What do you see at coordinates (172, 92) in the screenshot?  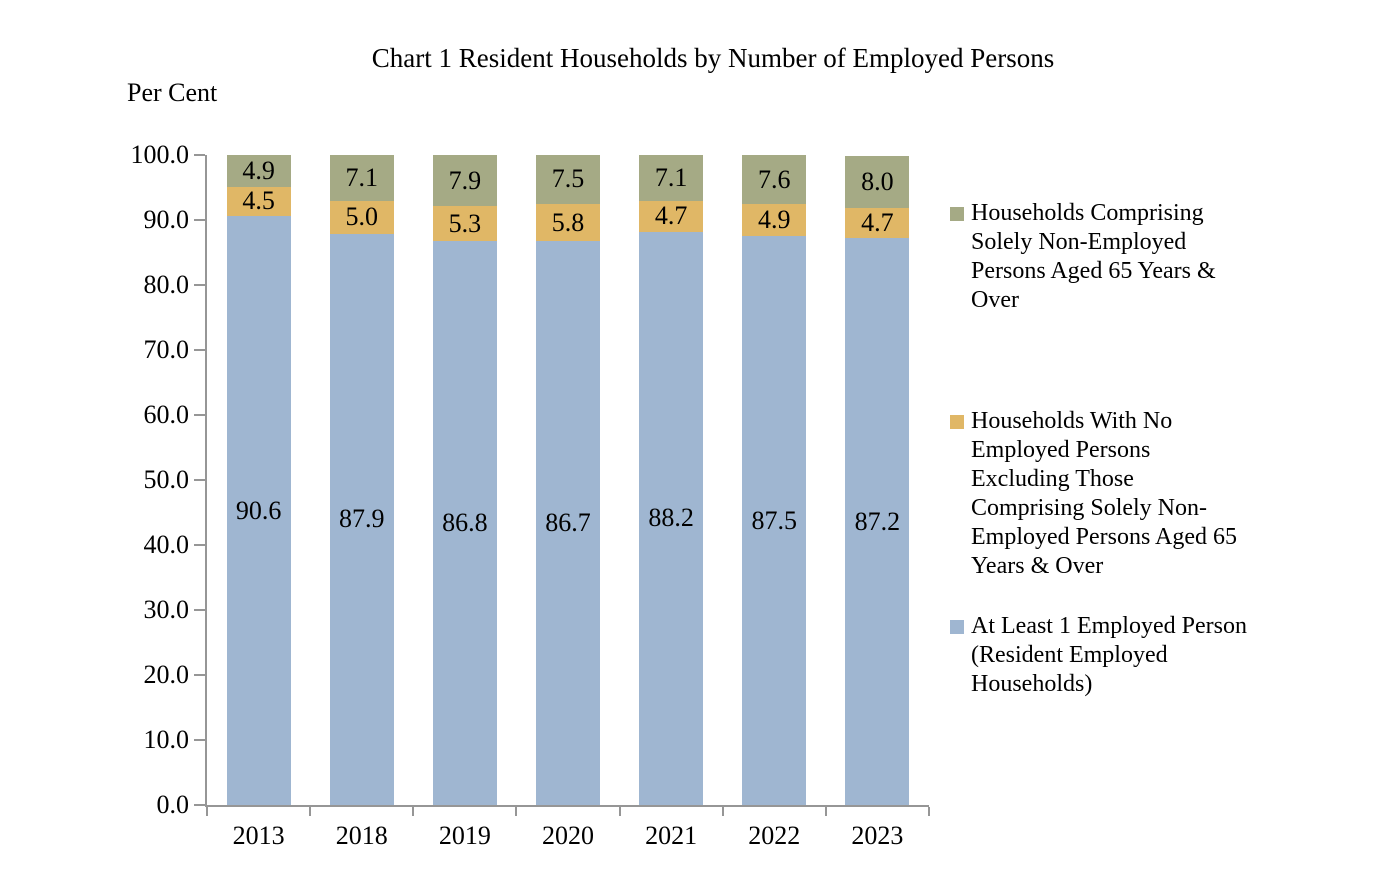 I see `y-axis-unit-label: Per Cent` at bounding box center [172, 92].